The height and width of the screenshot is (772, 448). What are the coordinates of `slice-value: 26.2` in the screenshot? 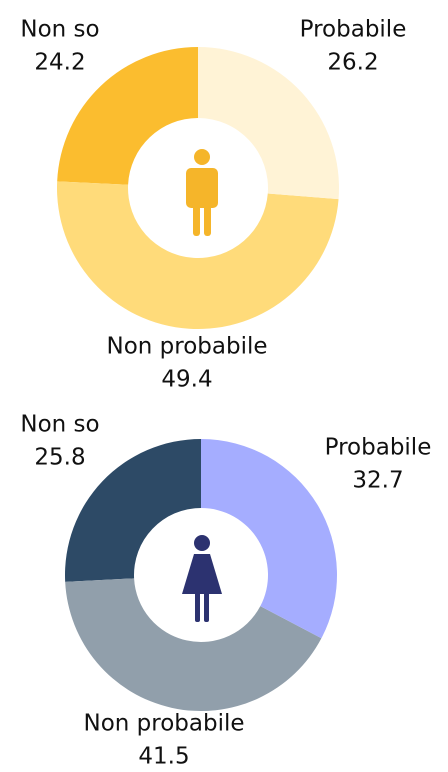 It's located at (352, 63).